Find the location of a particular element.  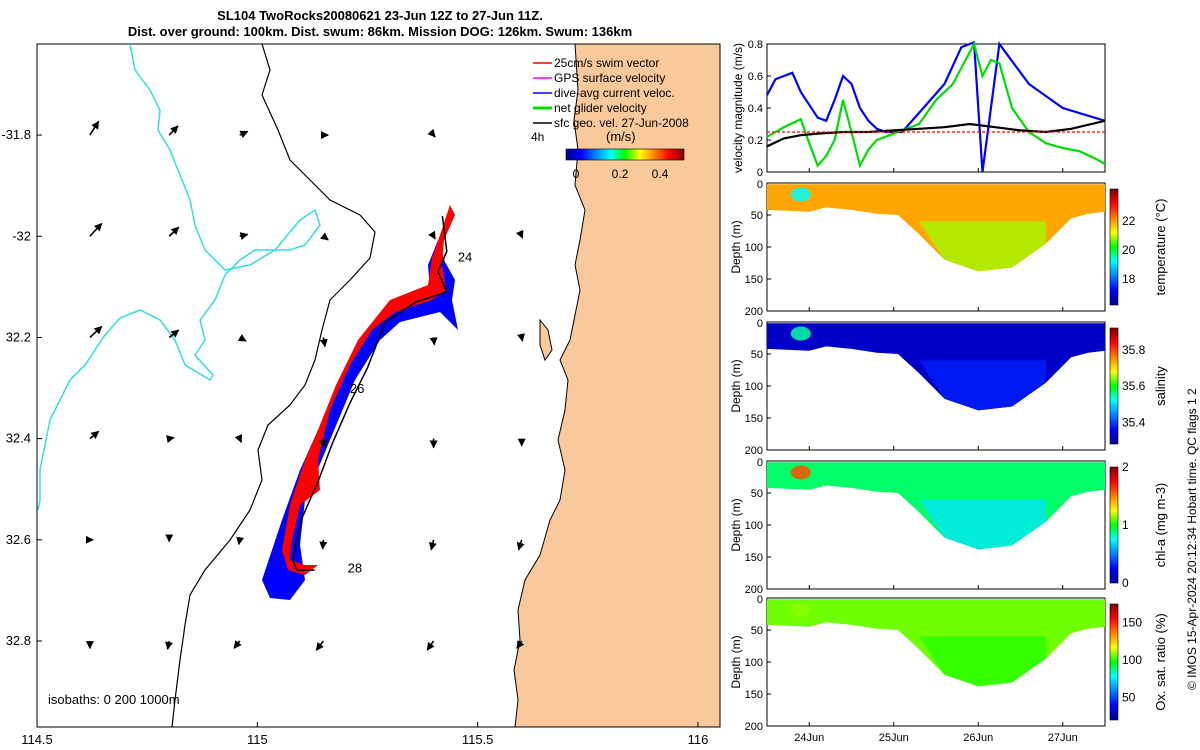

colorbar-tick-label: 22 is located at coordinates (1129, 221).